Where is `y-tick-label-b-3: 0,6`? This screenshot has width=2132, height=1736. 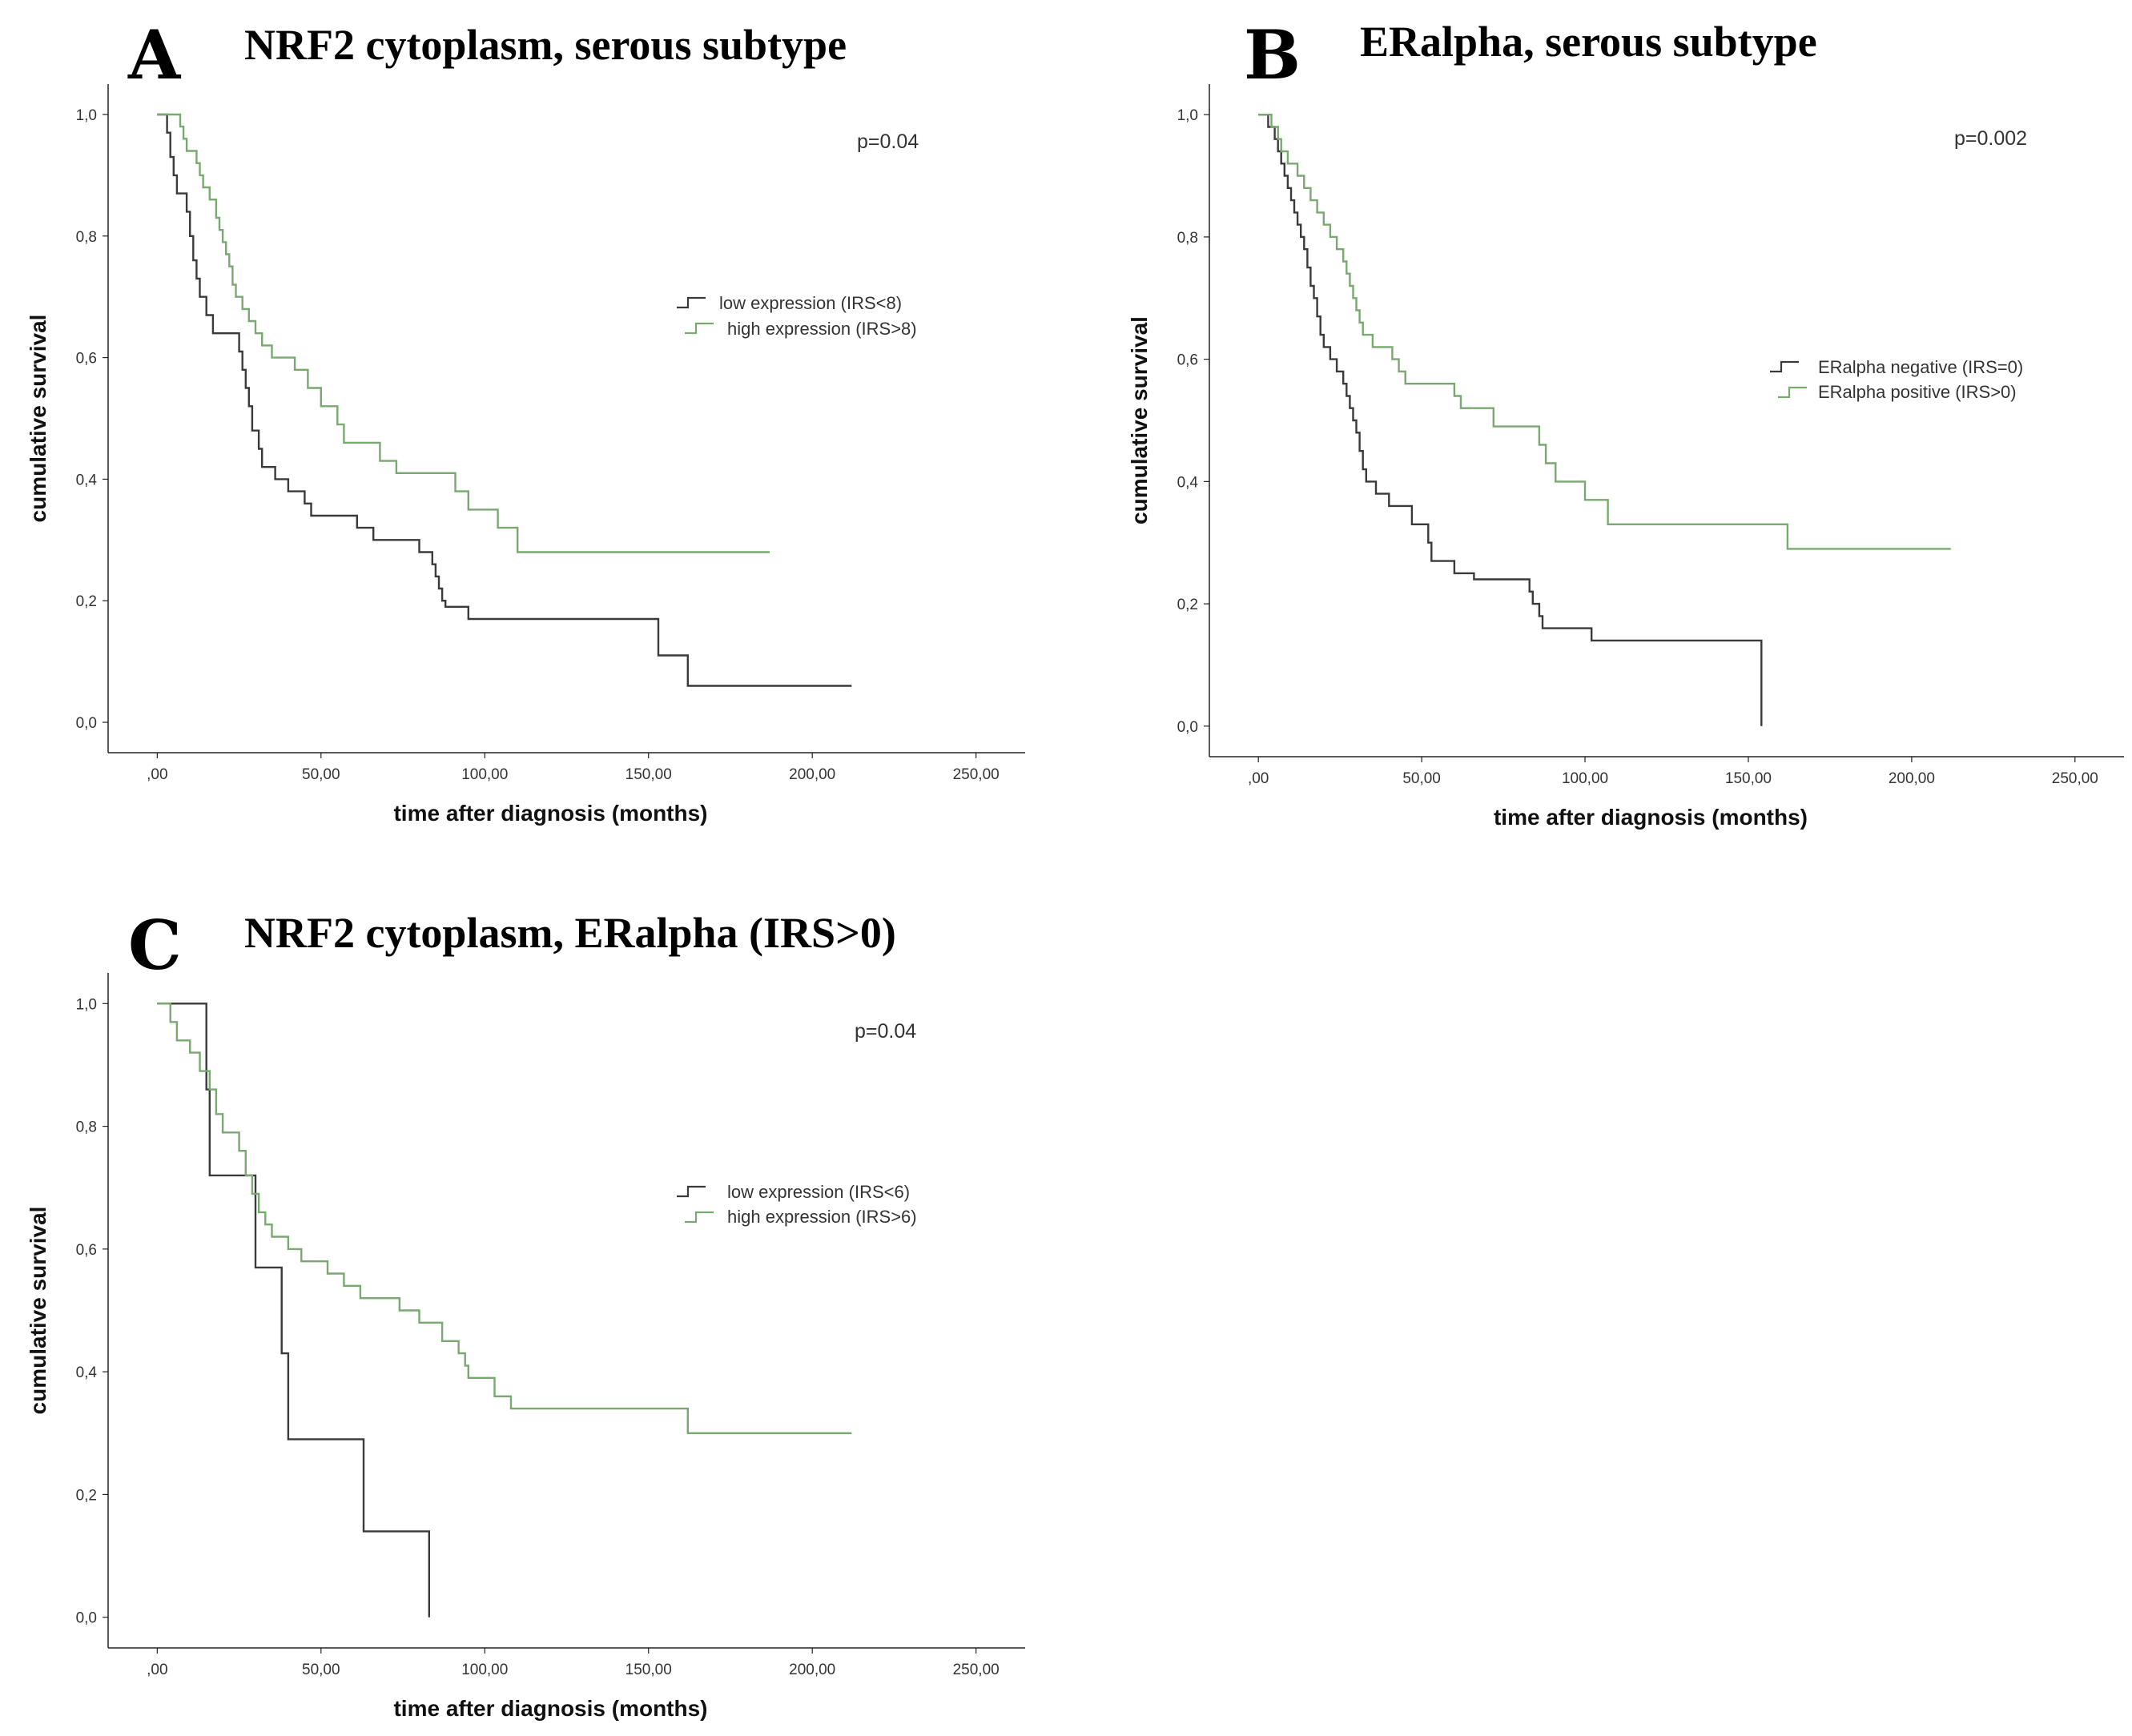 y-tick-label-b-3: 0,6 is located at coordinates (1187, 361).